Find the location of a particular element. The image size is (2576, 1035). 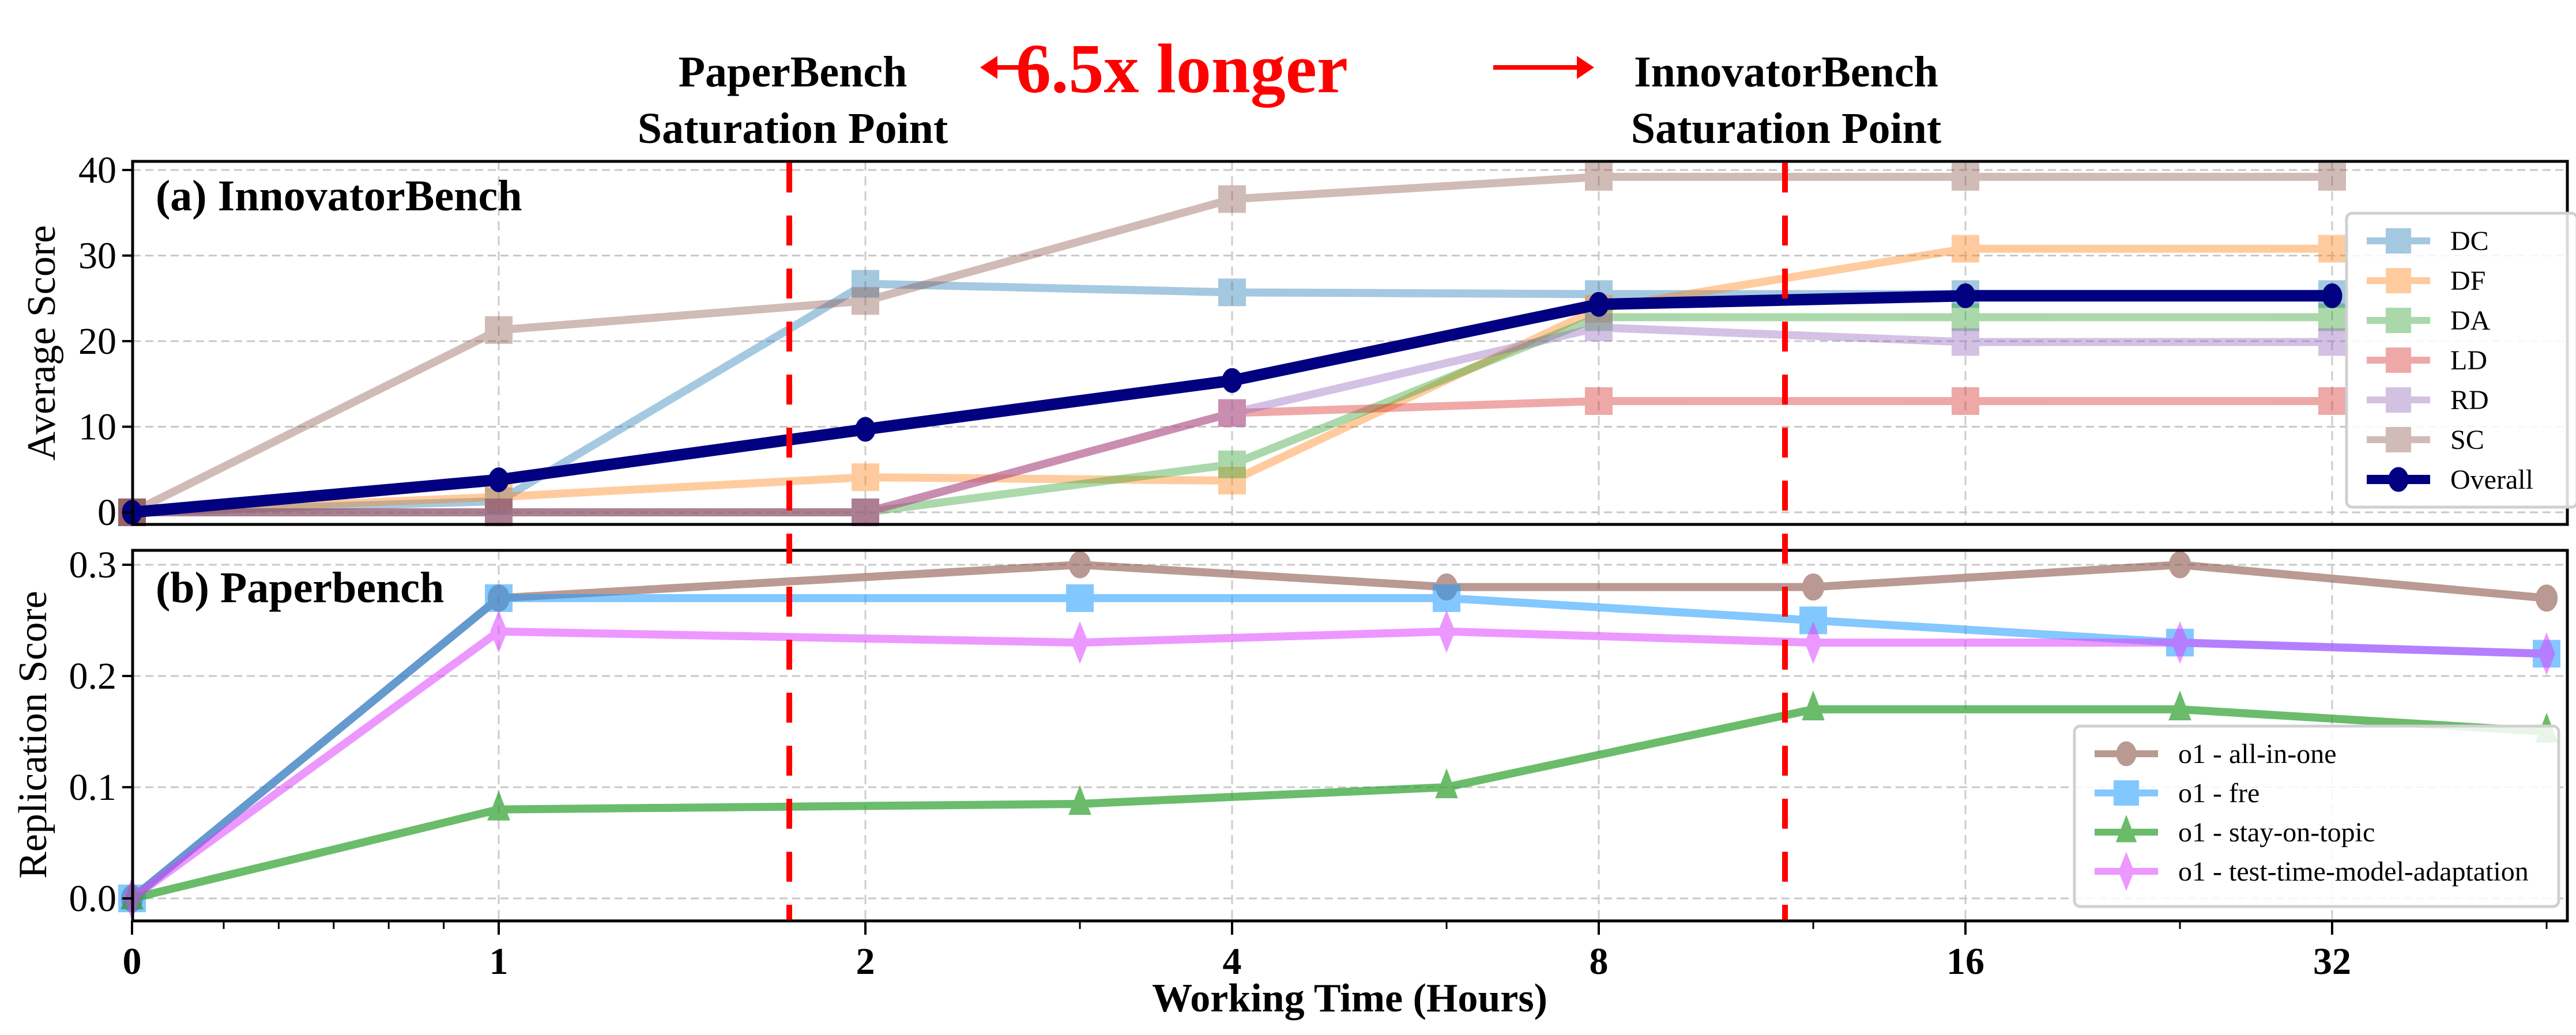

y-tick-label: 0 is located at coordinates (106, 513).